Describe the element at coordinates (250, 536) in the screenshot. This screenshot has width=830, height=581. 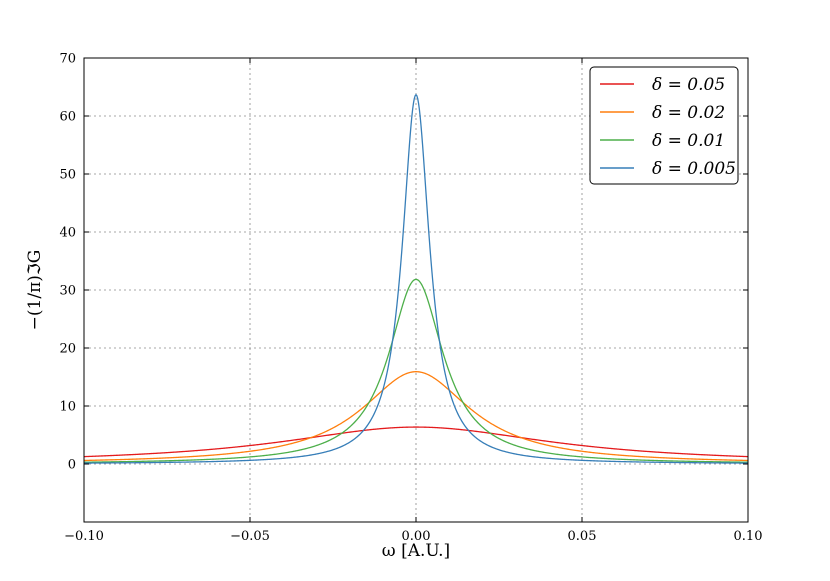
I see `x-tick-label: −0.05` at that location.